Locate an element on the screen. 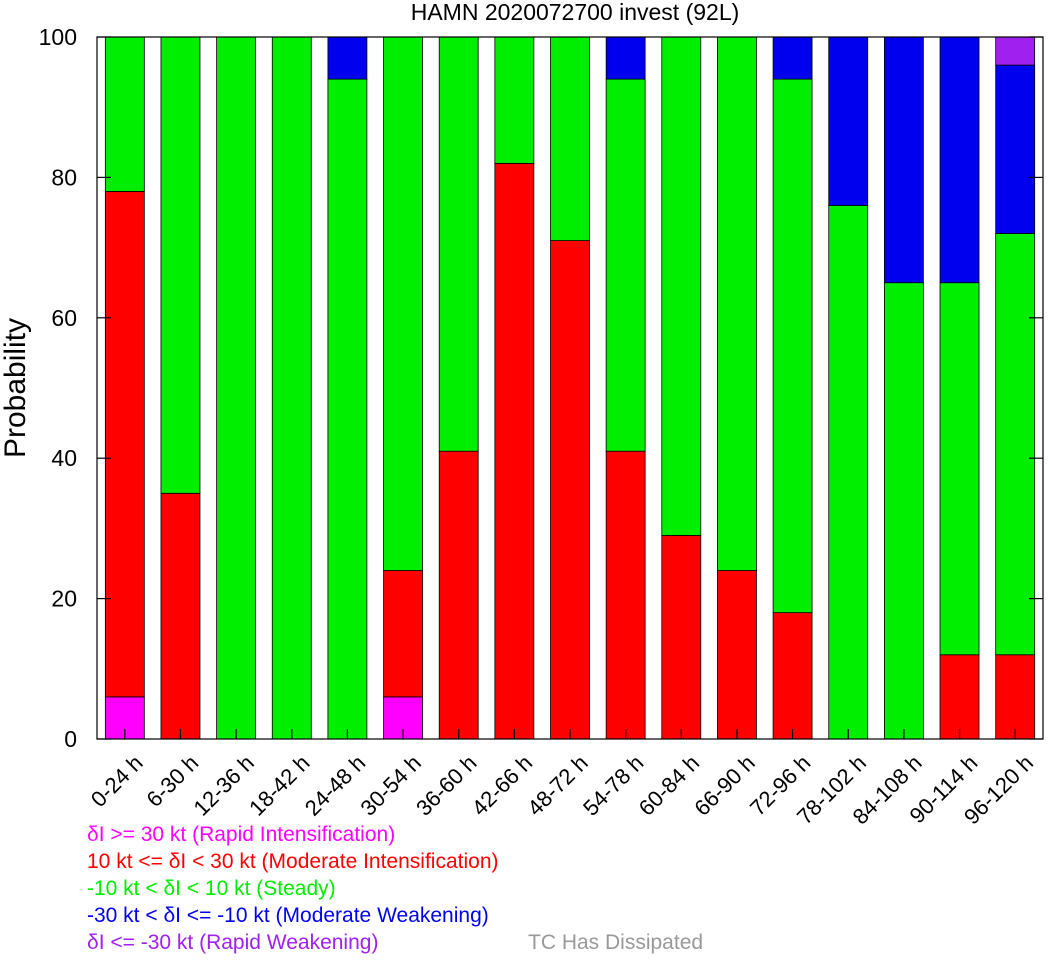 The image size is (1057, 960). bar-segment-60-84h-s1 is located at coordinates (681, 637).